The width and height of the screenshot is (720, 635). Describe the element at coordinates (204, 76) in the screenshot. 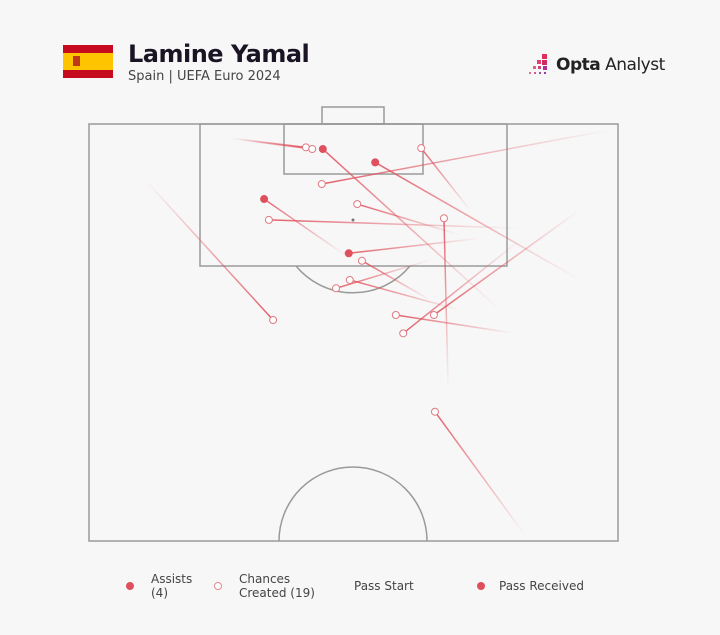

I see `page-subtitle: Spain | UEFA Euro 2024` at that location.